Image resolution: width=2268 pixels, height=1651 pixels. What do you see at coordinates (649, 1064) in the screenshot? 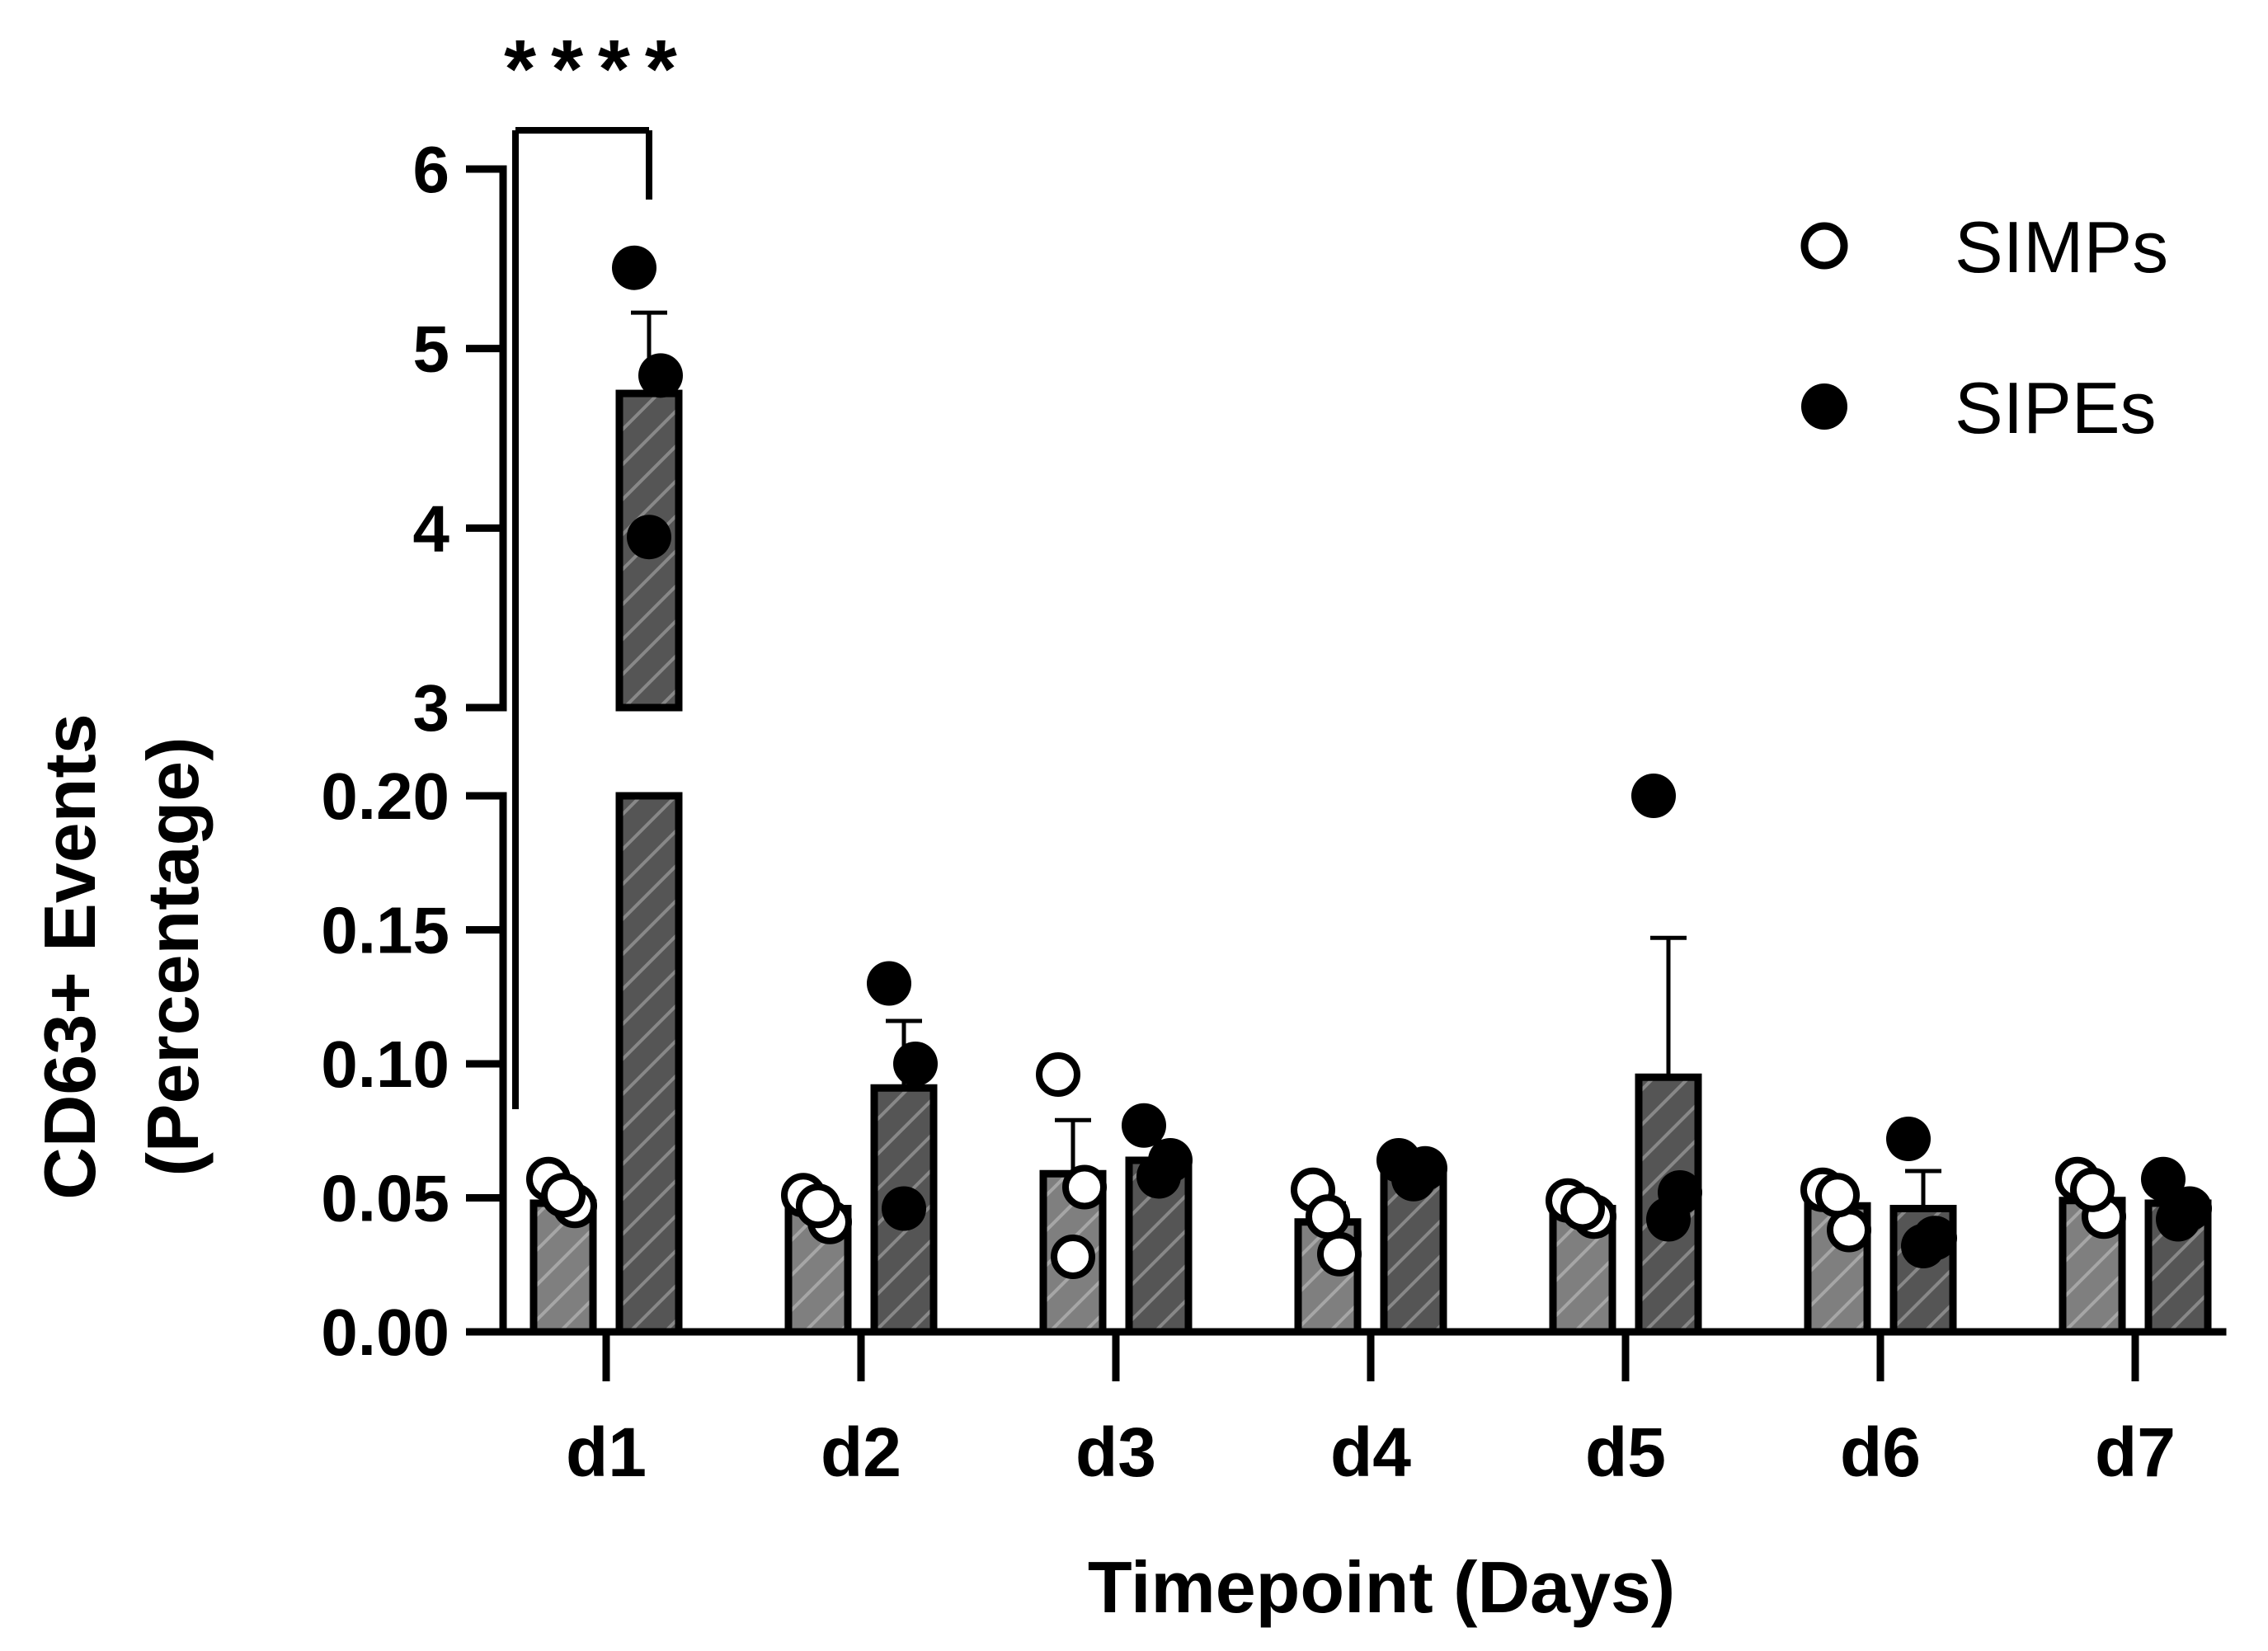
I see `bar-lower-part` at bounding box center [649, 1064].